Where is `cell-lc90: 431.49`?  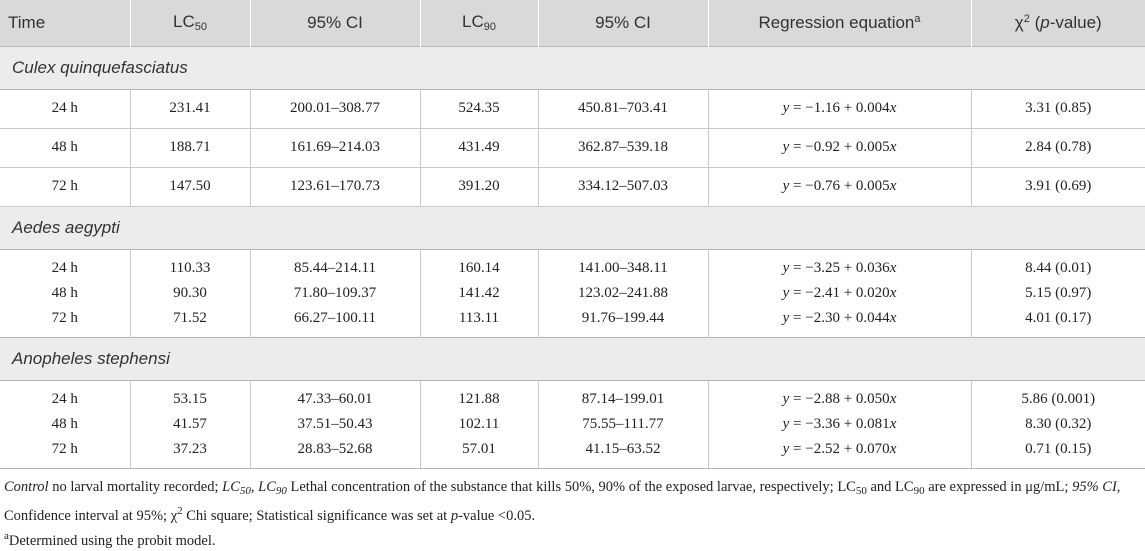 cell-lc90: 431.49 is located at coordinates (478, 148).